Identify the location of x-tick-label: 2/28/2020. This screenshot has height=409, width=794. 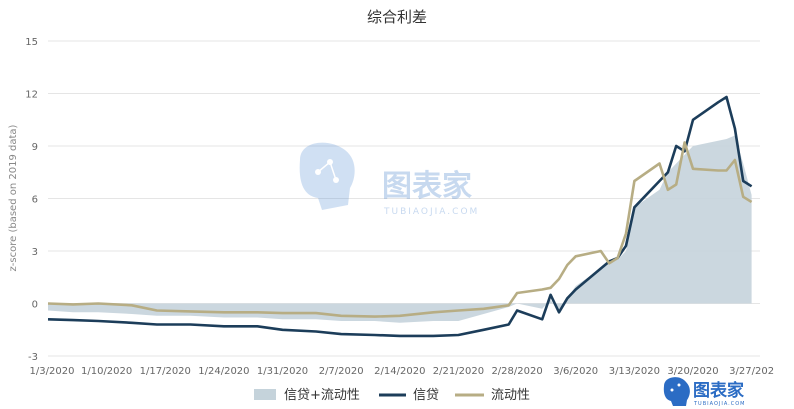
(516, 371).